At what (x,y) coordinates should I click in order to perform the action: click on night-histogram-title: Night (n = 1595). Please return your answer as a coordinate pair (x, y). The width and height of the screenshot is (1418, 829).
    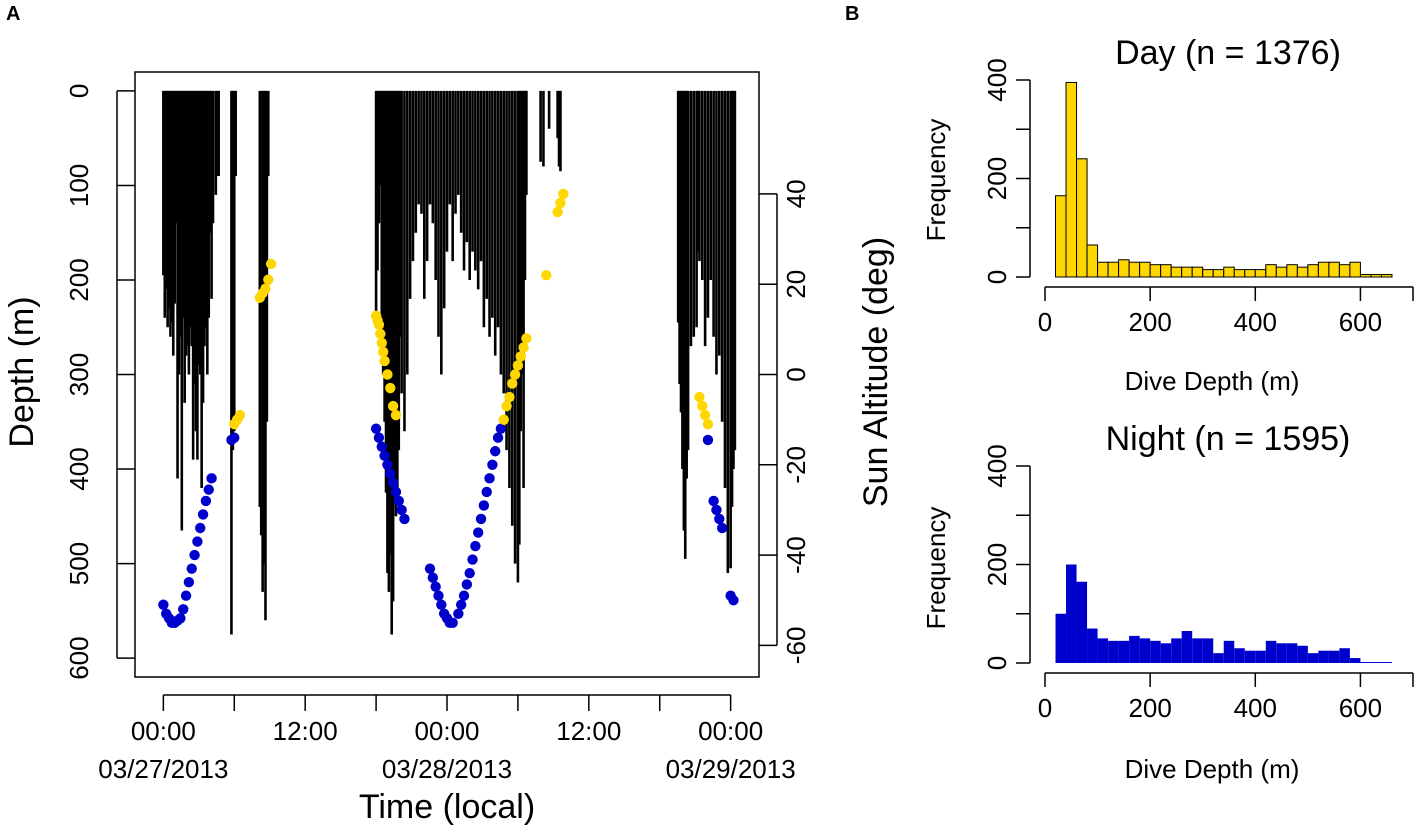
    Looking at the image, I should click on (1228, 439).